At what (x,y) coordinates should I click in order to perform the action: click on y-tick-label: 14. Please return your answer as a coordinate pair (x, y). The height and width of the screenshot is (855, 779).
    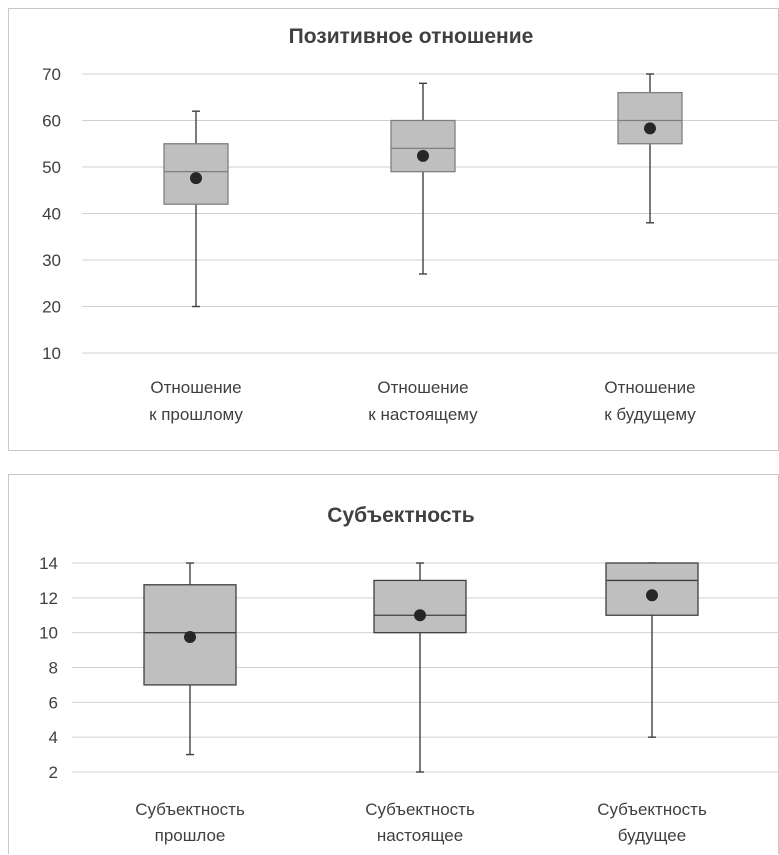
    Looking at the image, I should click on (48, 563).